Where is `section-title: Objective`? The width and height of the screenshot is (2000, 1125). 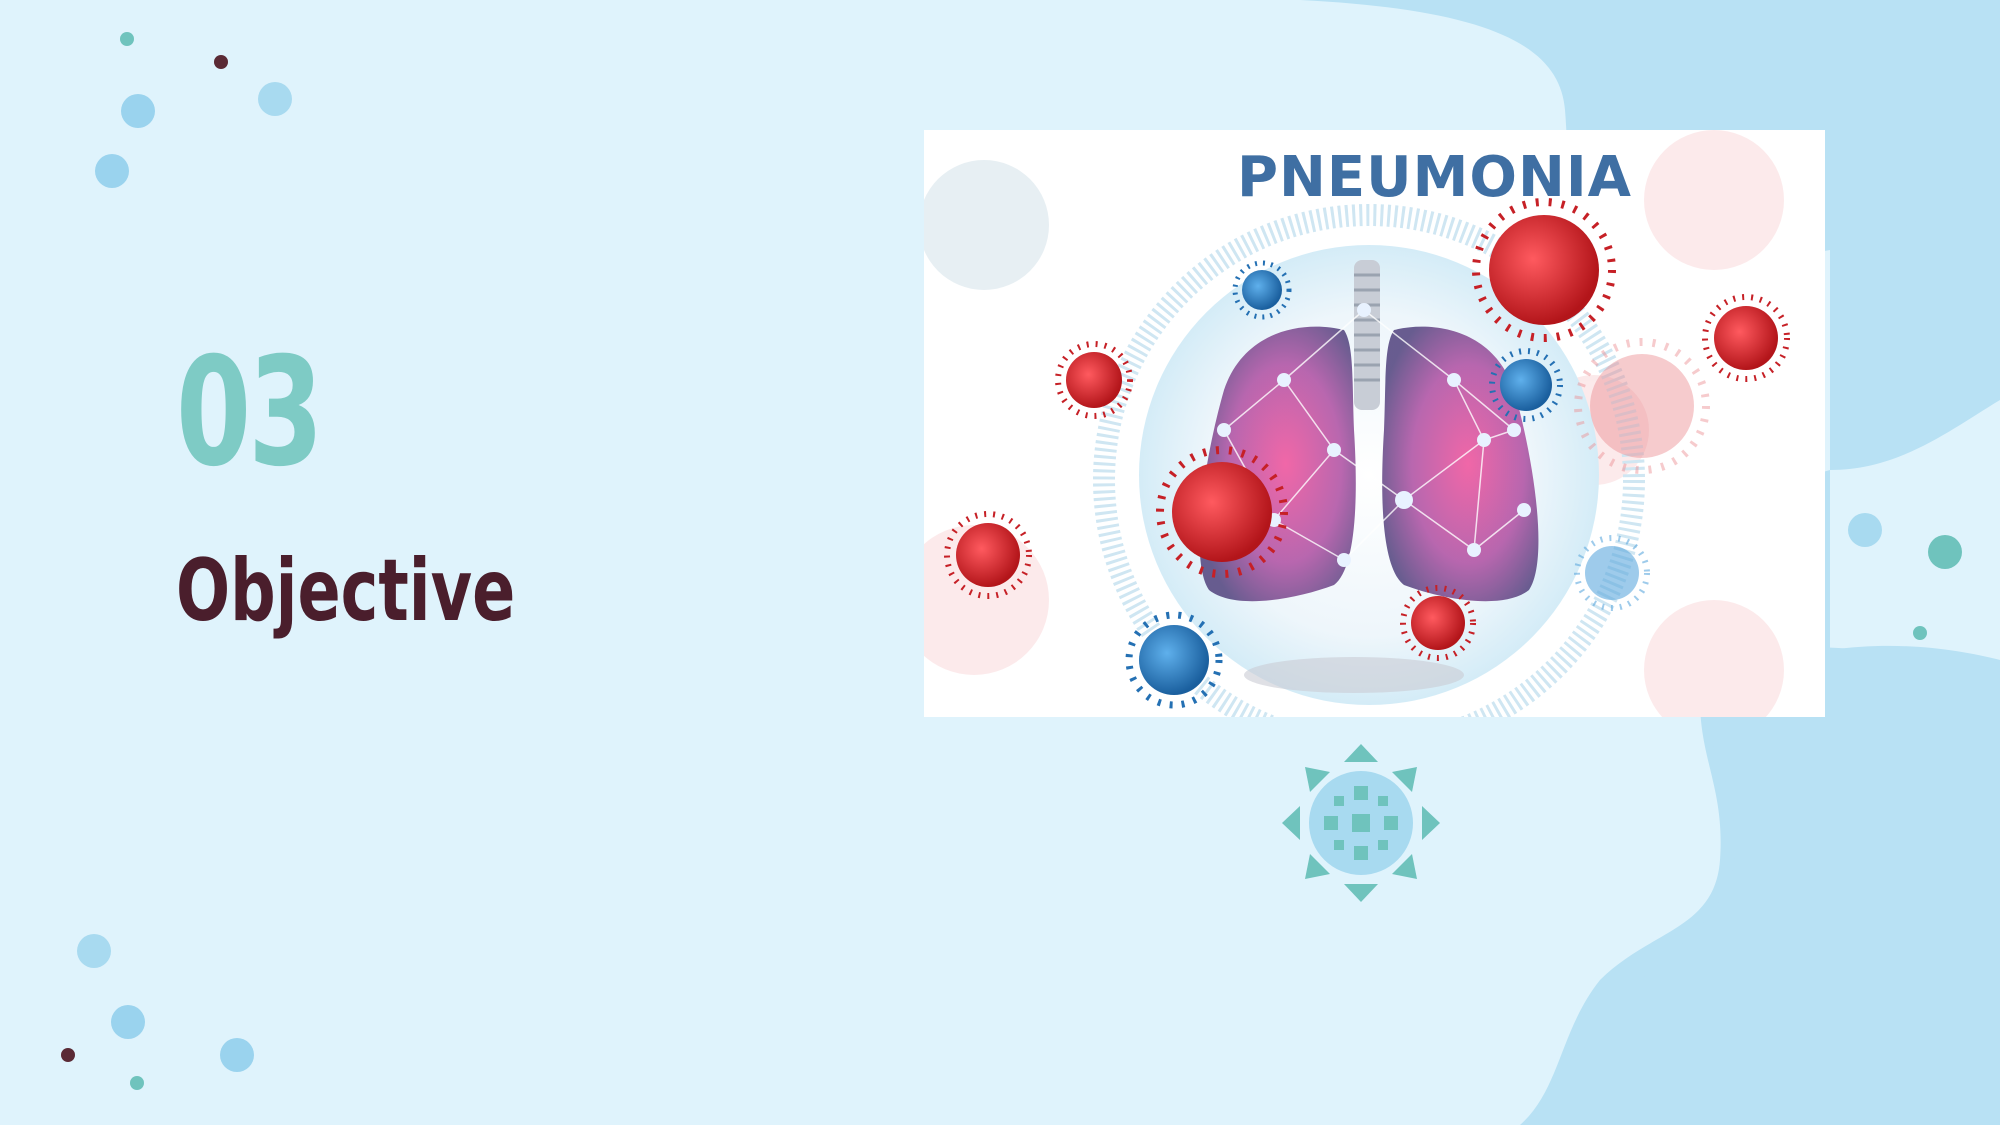 section-title: Objective is located at coordinates (346, 591).